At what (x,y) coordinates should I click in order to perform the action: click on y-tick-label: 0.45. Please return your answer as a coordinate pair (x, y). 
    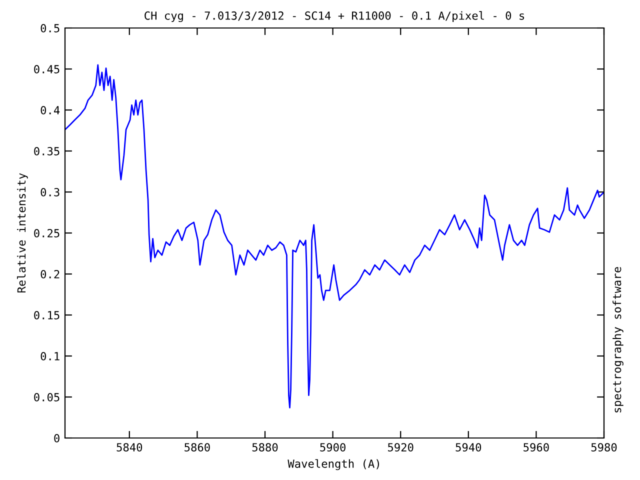
    Looking at the image, I should click on (47, 69).